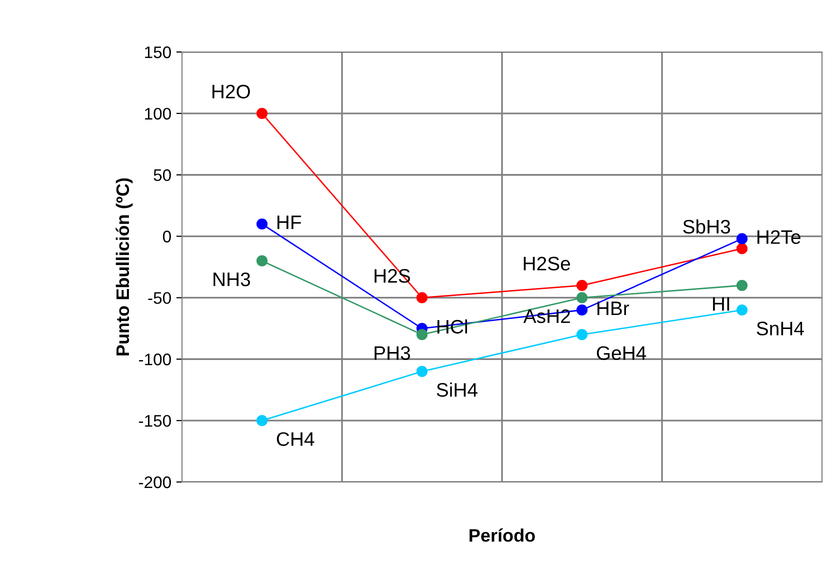 The image size is (832, 580). Describe the element at coordinates (289, 223) in the screenshot. I see `data-label: HF` at that location.